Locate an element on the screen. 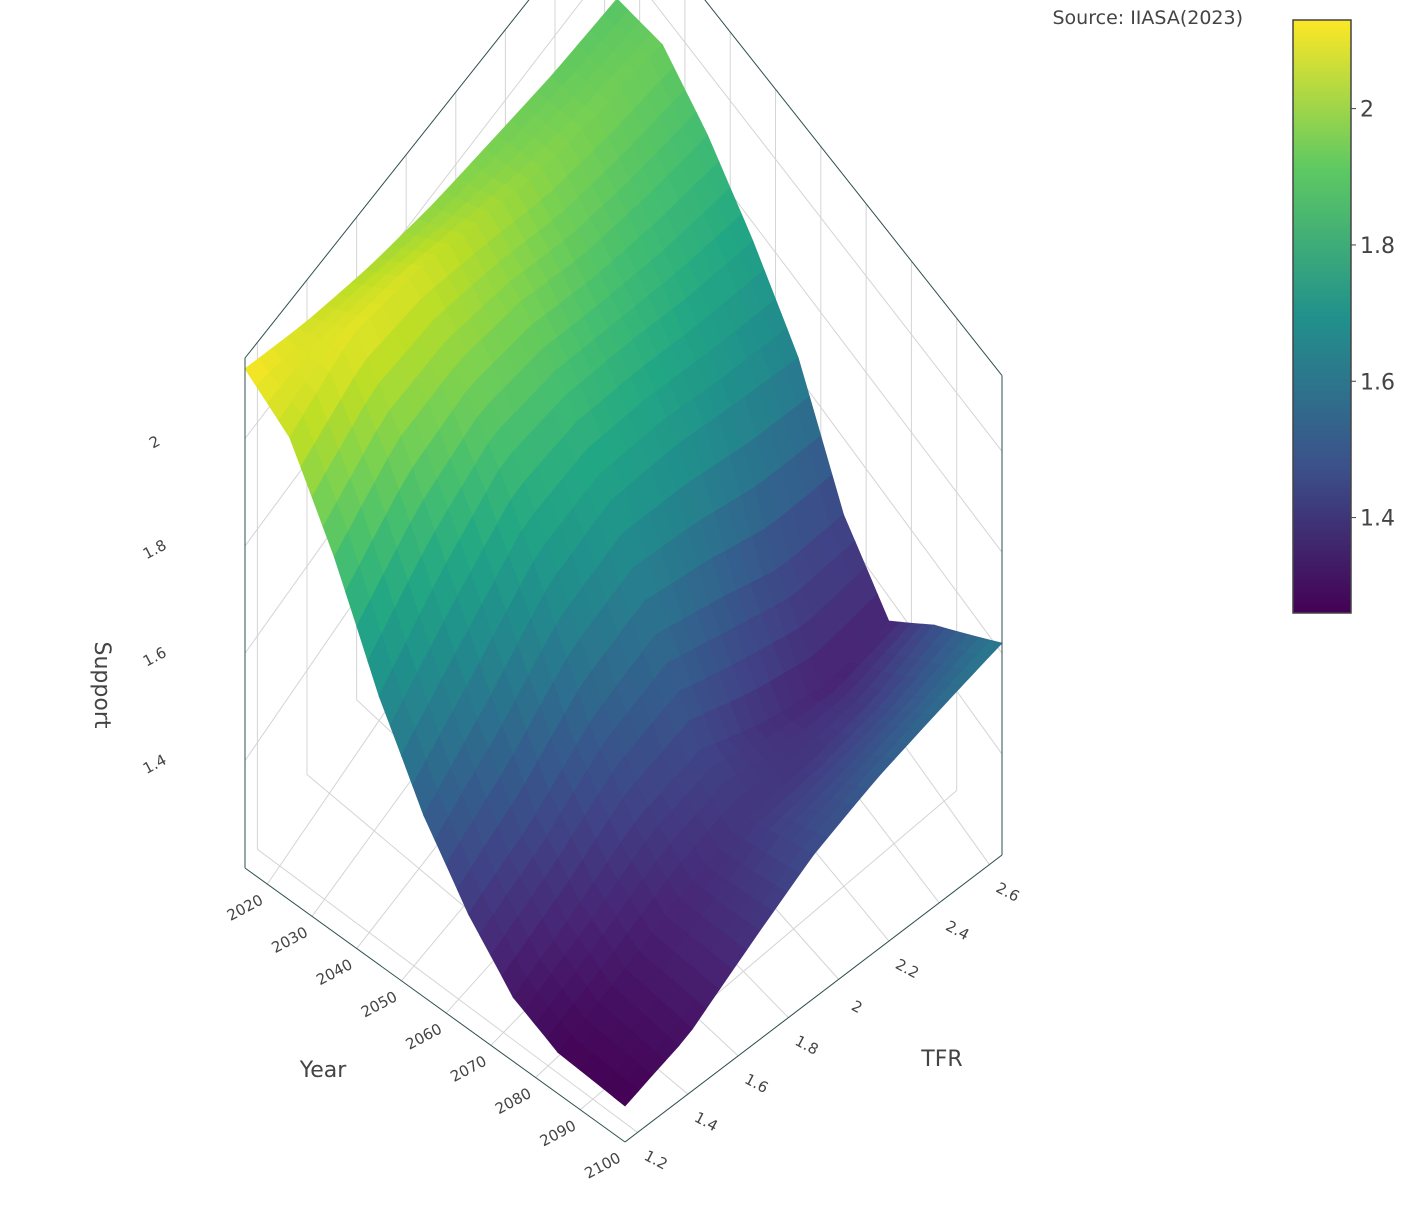 This screenshot has width=1404, height=1216. floor-gridline-tfr is located at coordinates (447, 990).